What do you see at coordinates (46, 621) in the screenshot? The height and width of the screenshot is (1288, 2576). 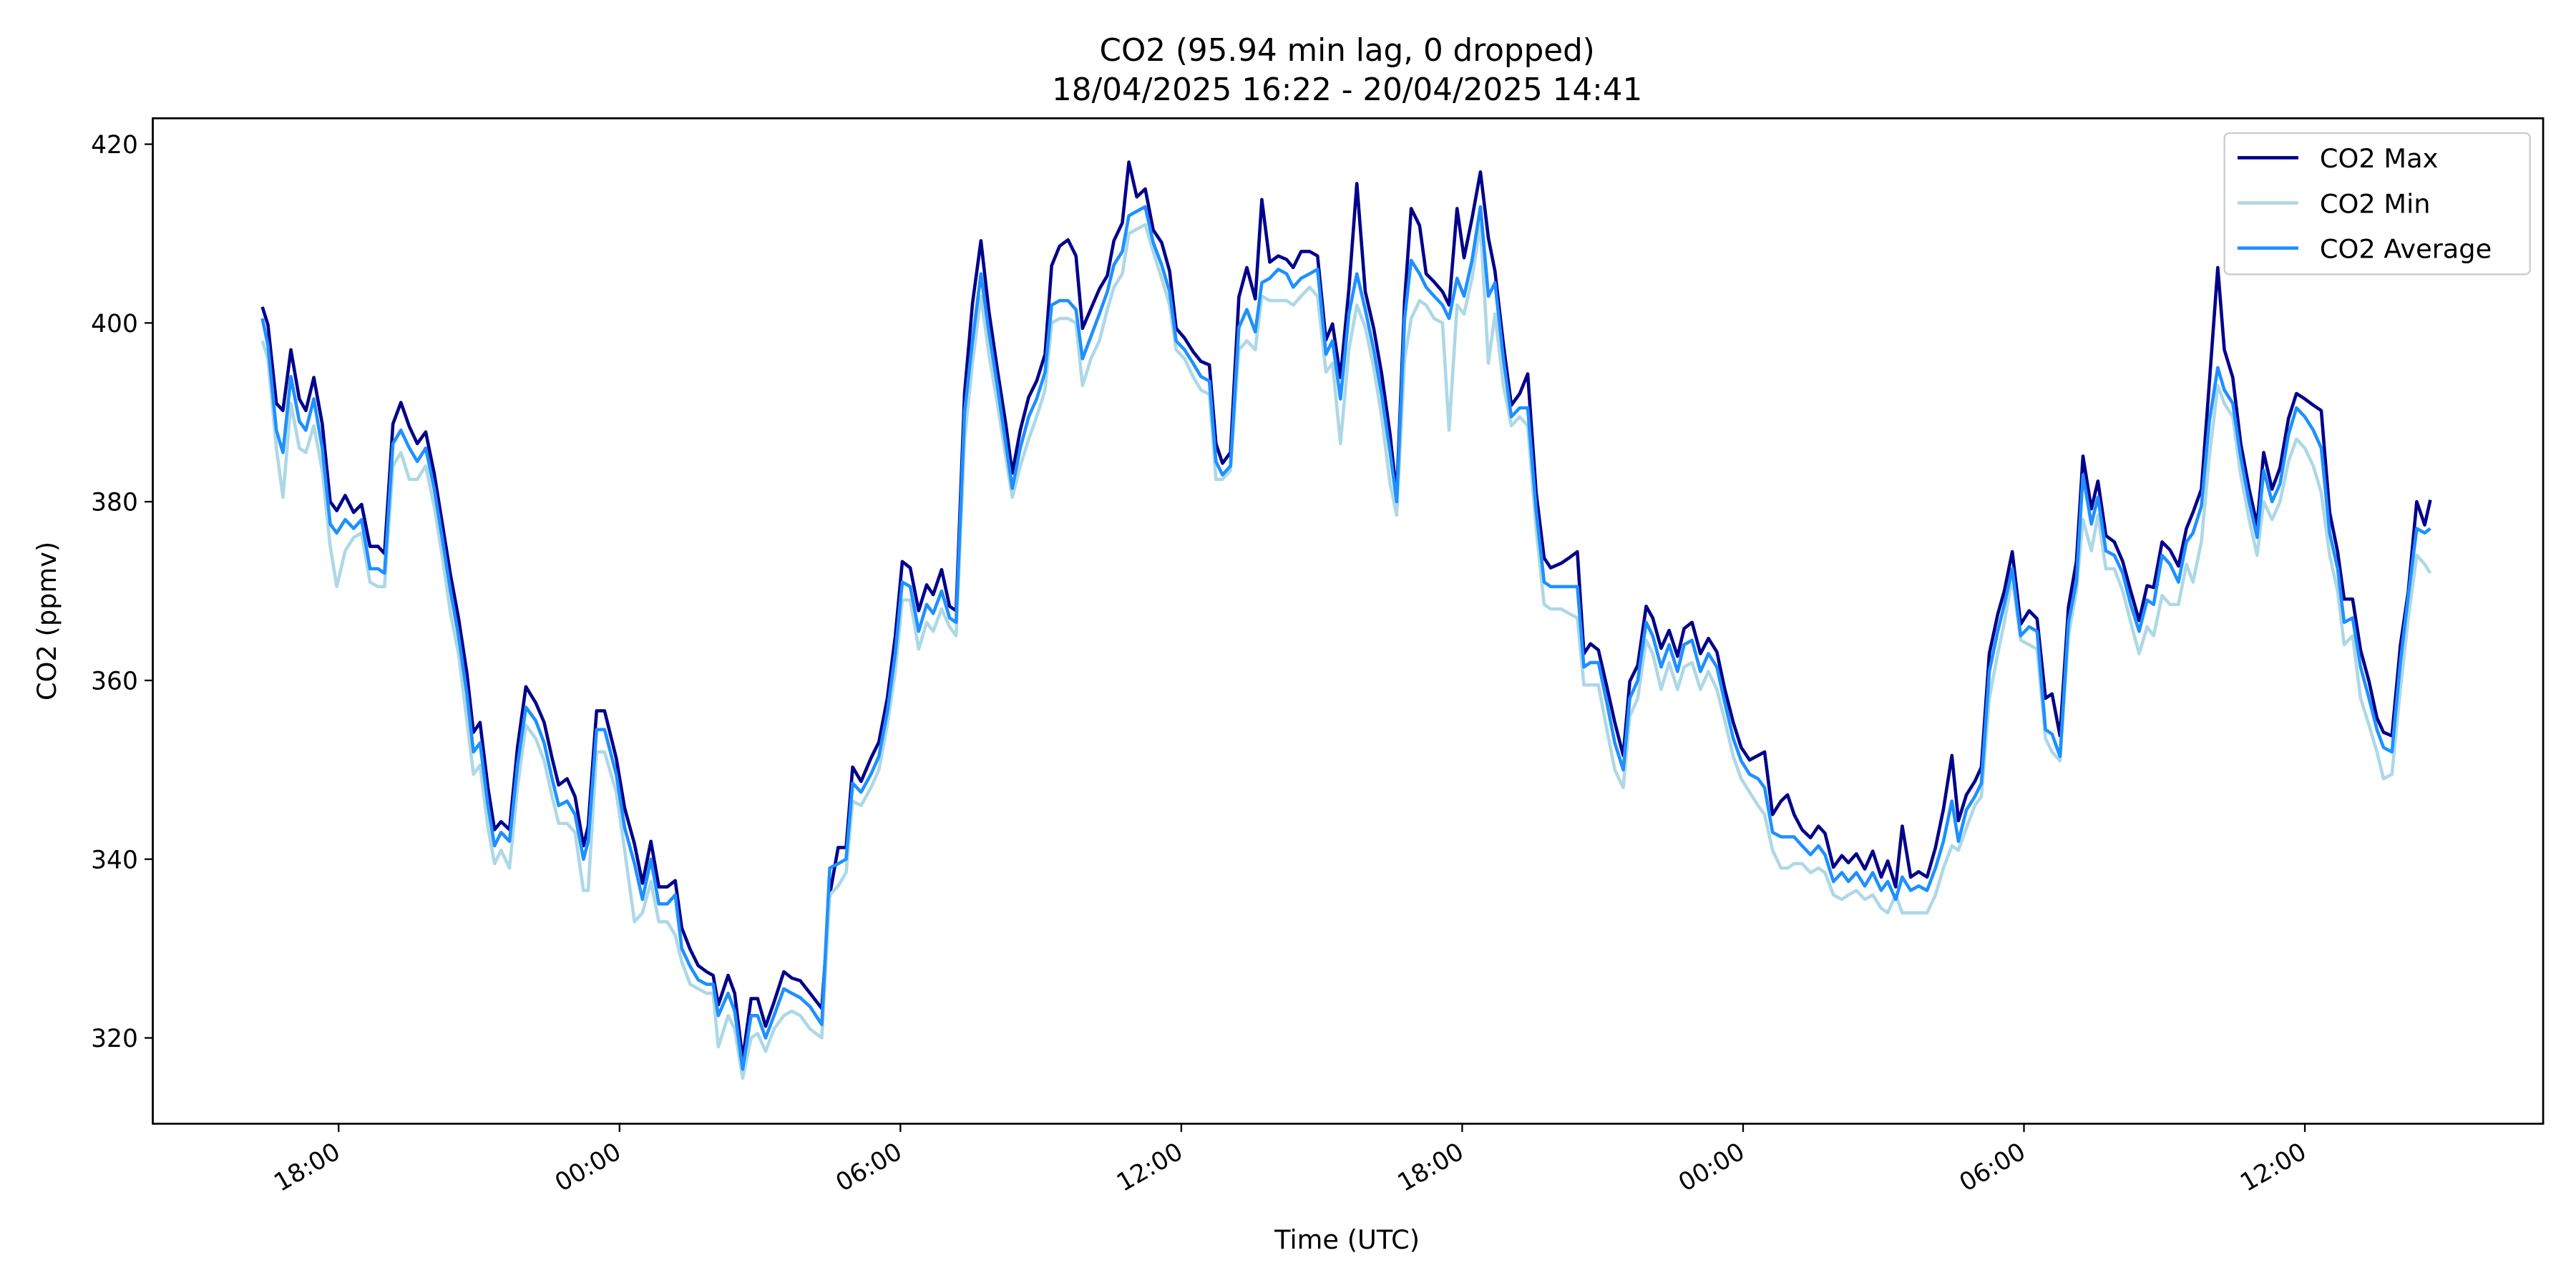 I see `y-axis-label: CO2 (ppmv)` at bounding box center [46, 621].